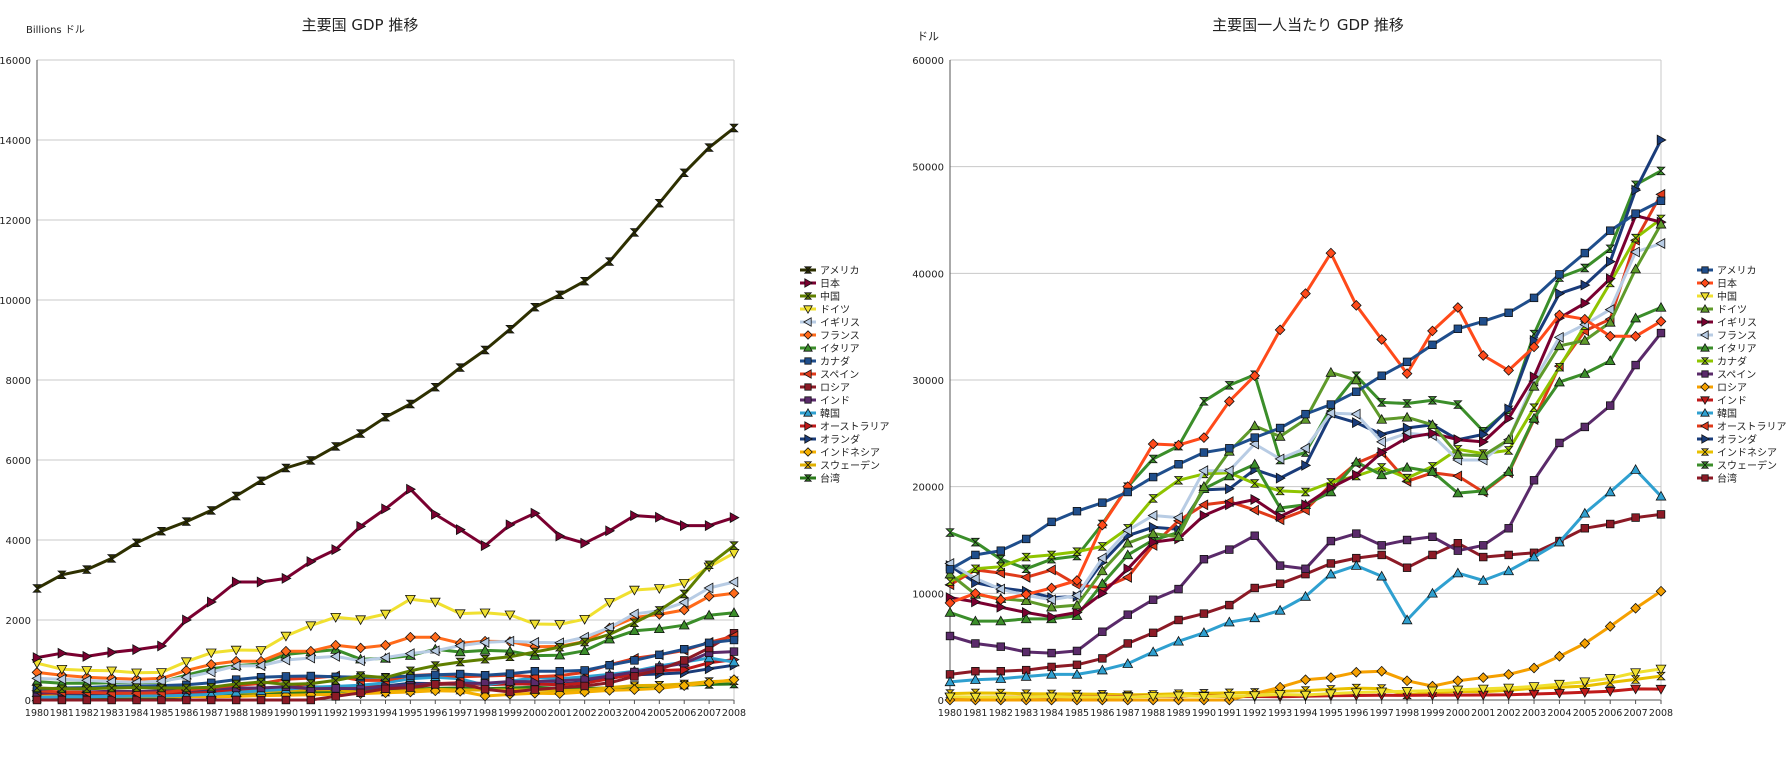  Describe the element at coordinates (830, 296) in the screenshot. I see `legend-label: 中国` at that location.